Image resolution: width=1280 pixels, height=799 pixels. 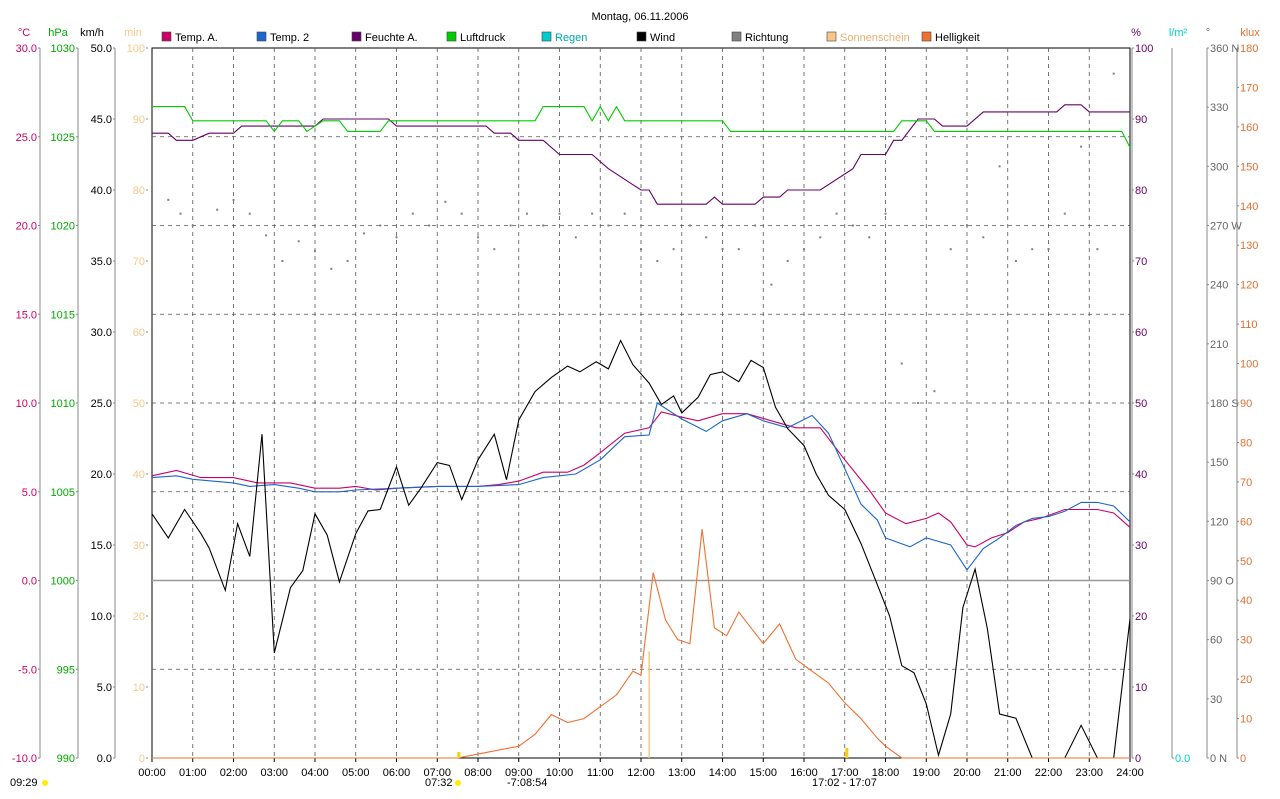 I want to click on sun-tick-label: 20, so click(x=139, y=617).